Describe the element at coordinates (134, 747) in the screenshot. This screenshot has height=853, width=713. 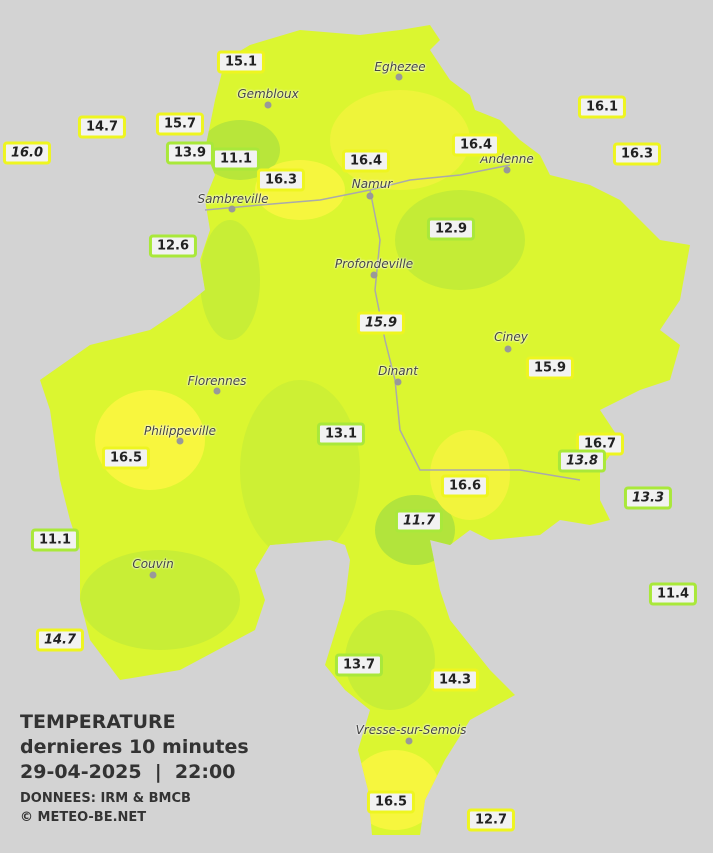
I see `legend-subtitle: dernieres 10 minutes` at that location.